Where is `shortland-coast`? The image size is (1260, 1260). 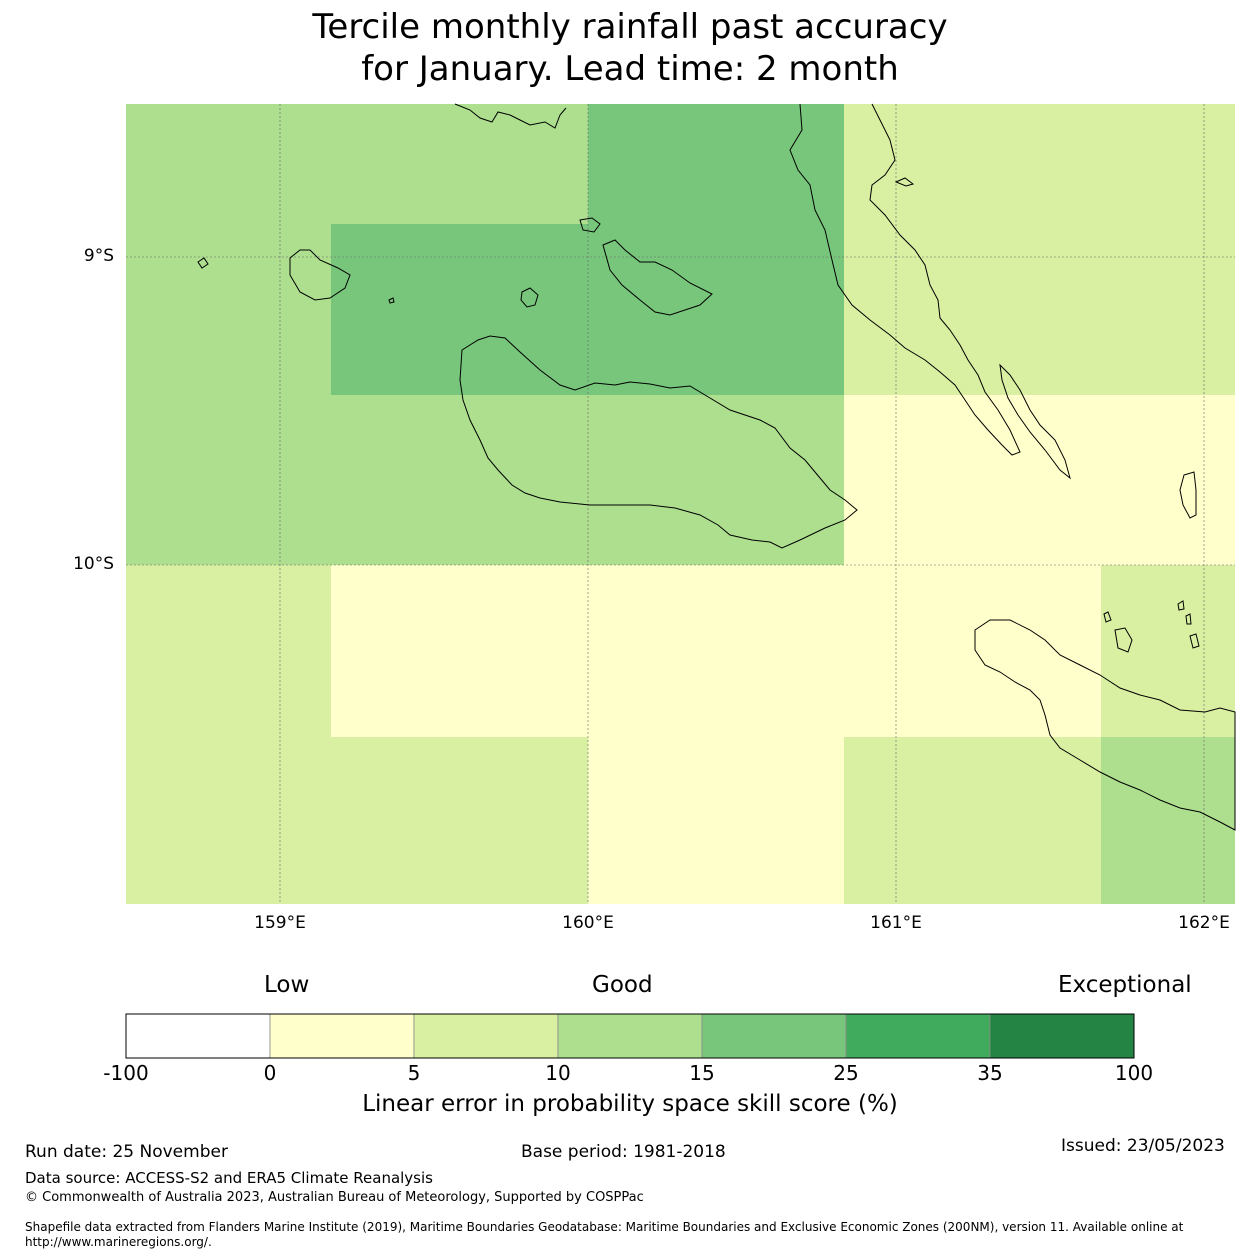
shortland-coast is located at coordinates (510, 116).